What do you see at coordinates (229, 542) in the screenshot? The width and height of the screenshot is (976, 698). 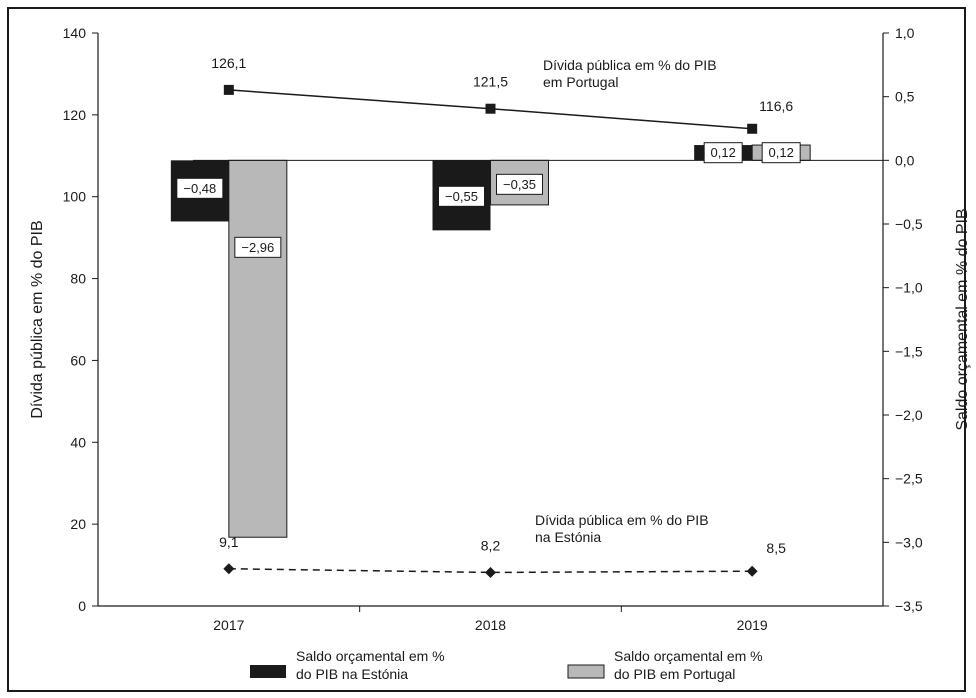 I see `line-value-label: 9,1` at bounding box center [229, 542].